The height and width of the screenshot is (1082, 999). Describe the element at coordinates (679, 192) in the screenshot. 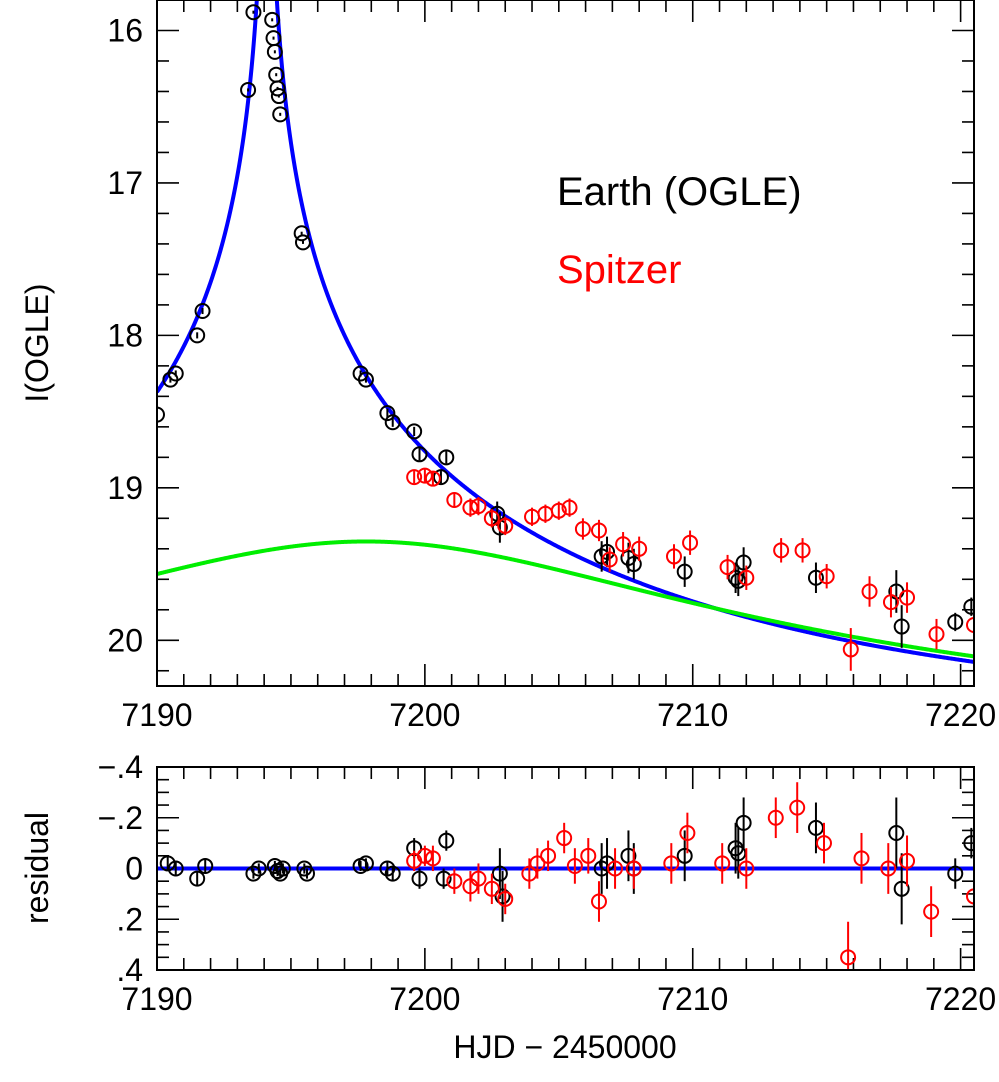

I see `legend-earth-ogle: Earth (OGLE)` at that location.